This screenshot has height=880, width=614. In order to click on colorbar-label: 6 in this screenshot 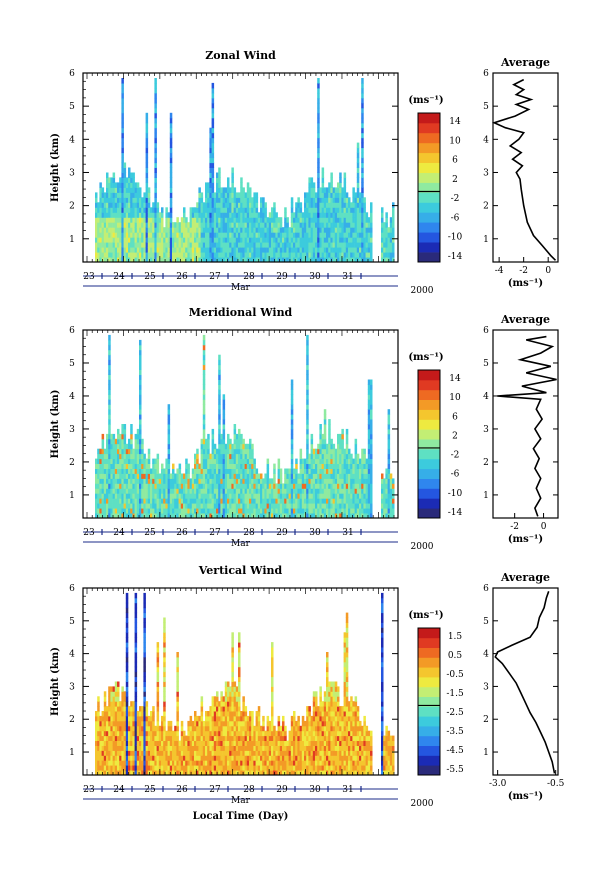, I will do `click(455, 417)`.